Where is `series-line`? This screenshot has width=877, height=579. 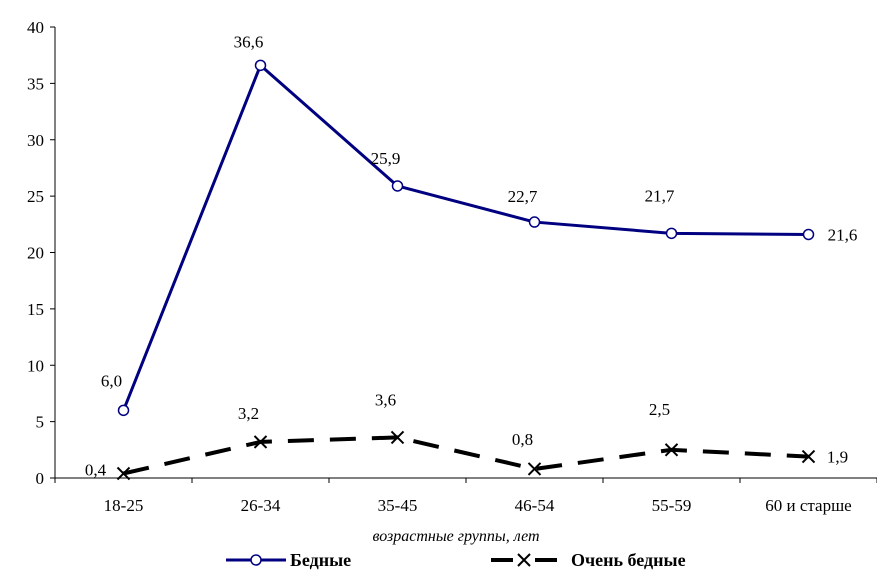
series-line is located at coordinates (466, 455).